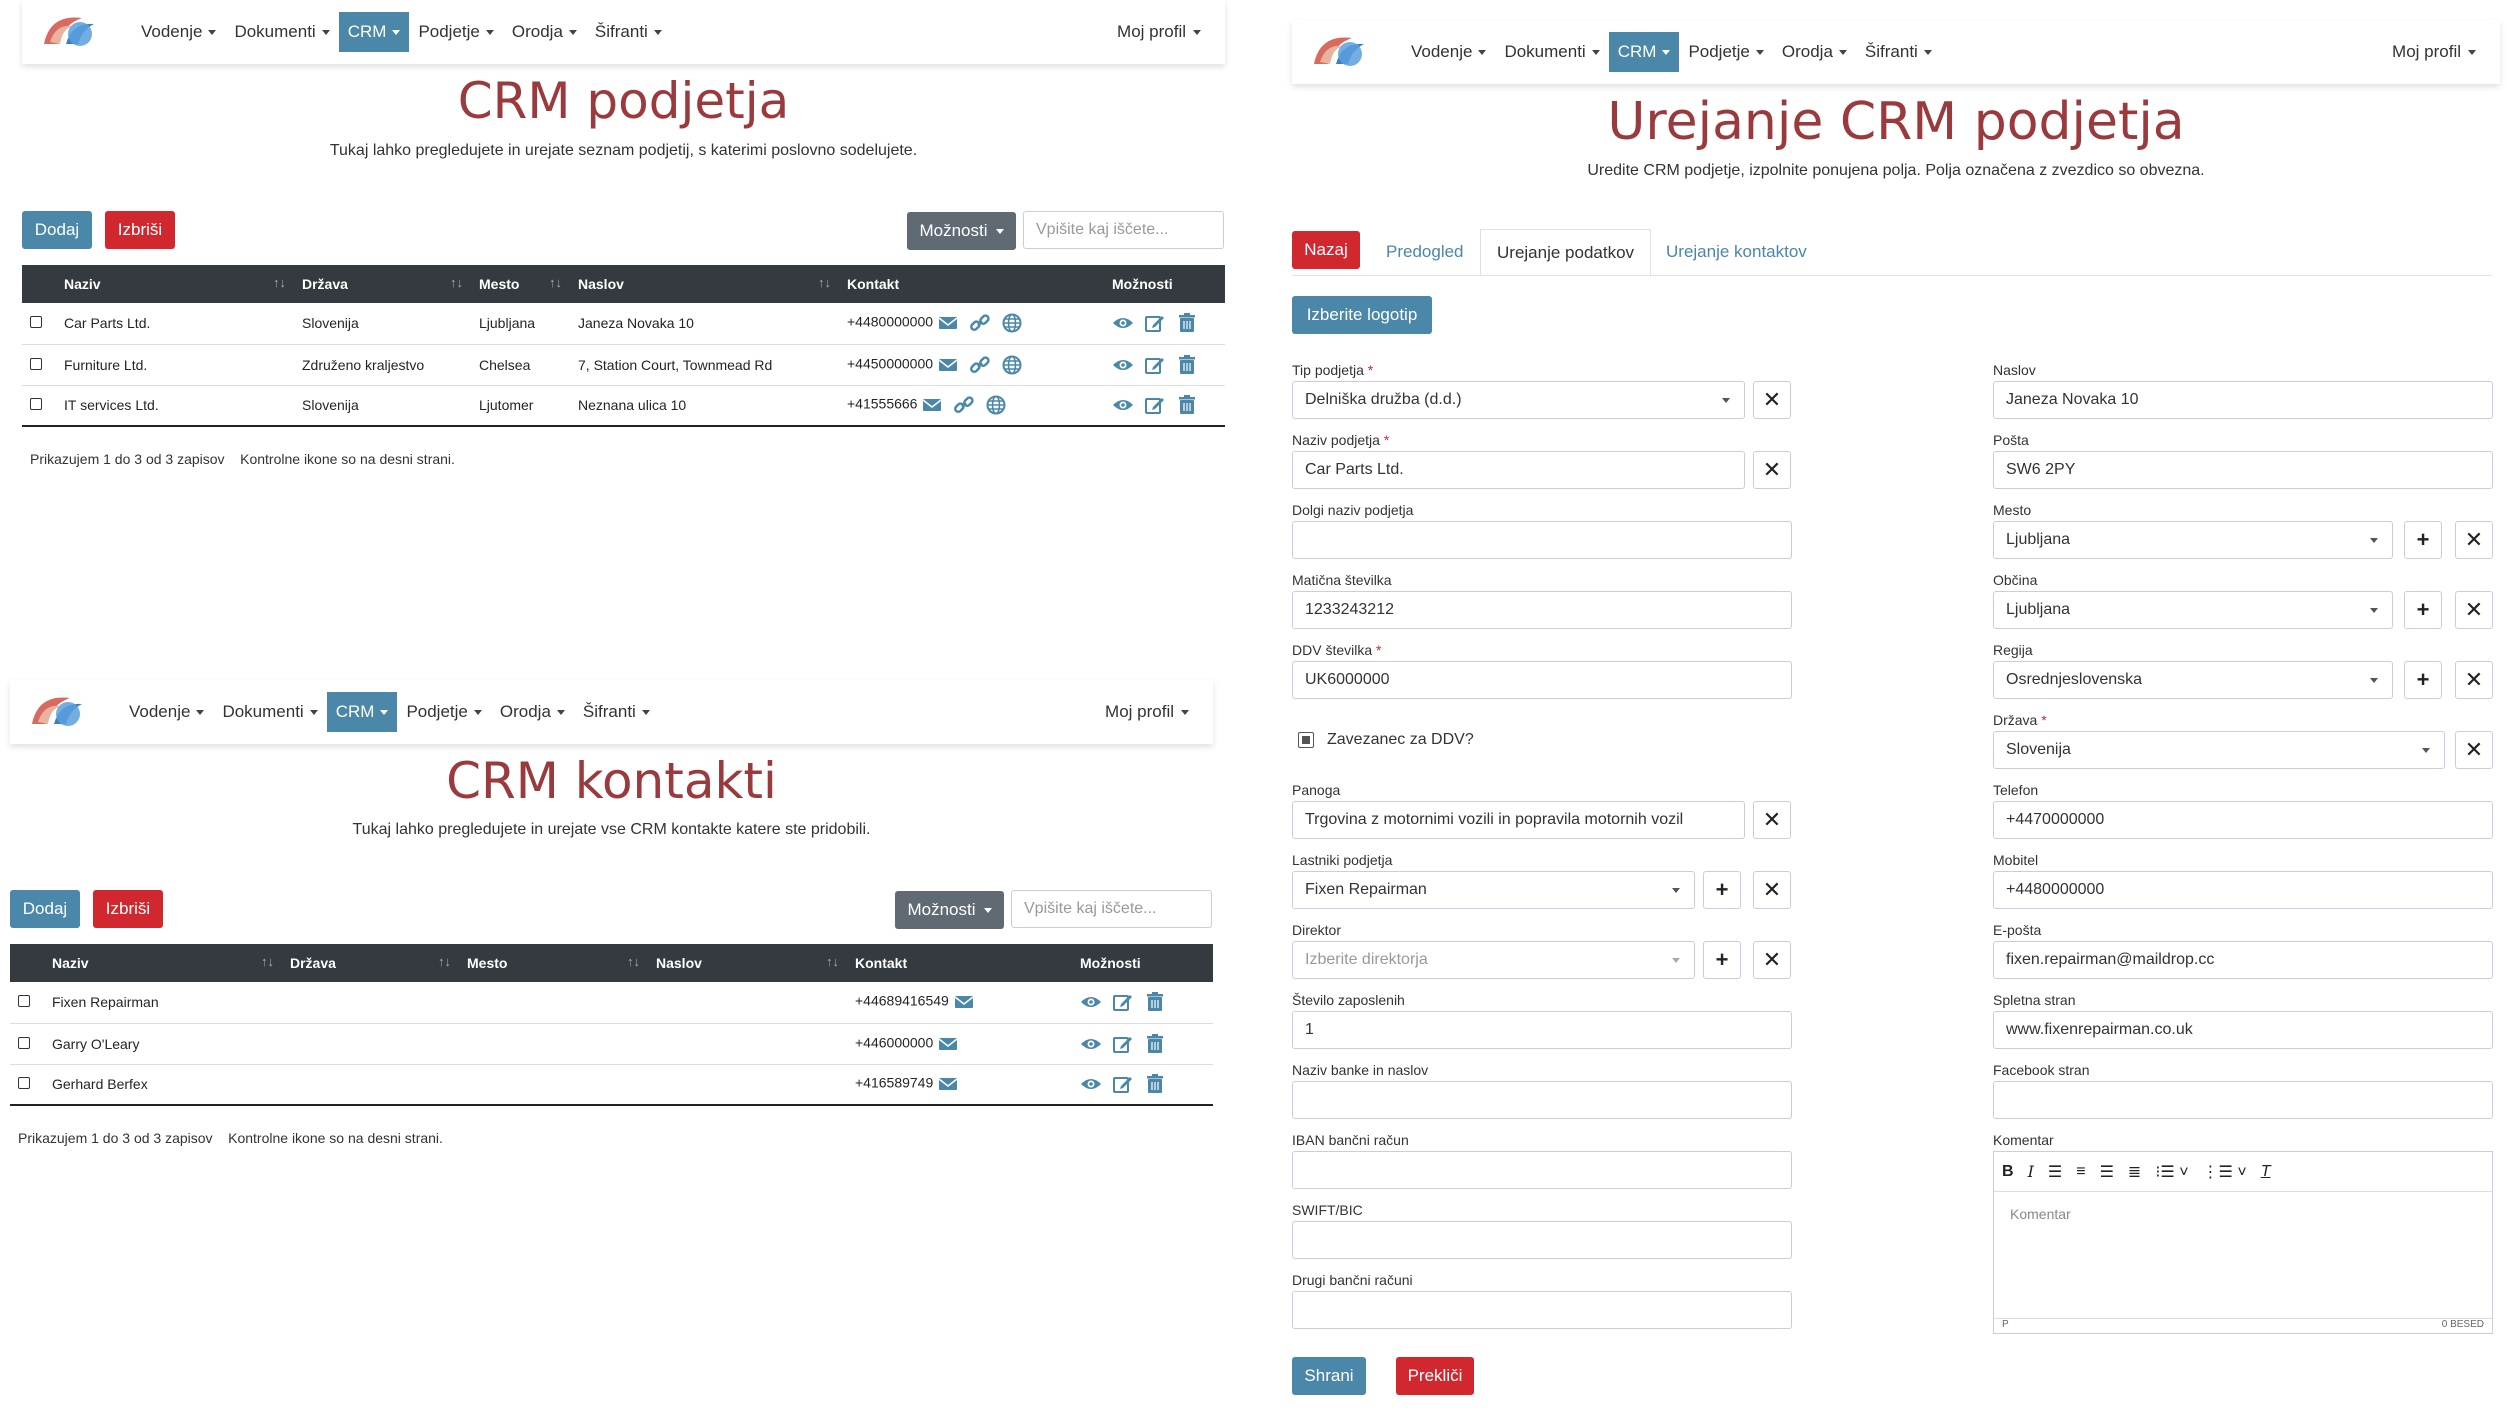 The height and width of the screenshot is (1410, 2507). I want to click on reg-number-field: 1233243212, so click(1542, 610).